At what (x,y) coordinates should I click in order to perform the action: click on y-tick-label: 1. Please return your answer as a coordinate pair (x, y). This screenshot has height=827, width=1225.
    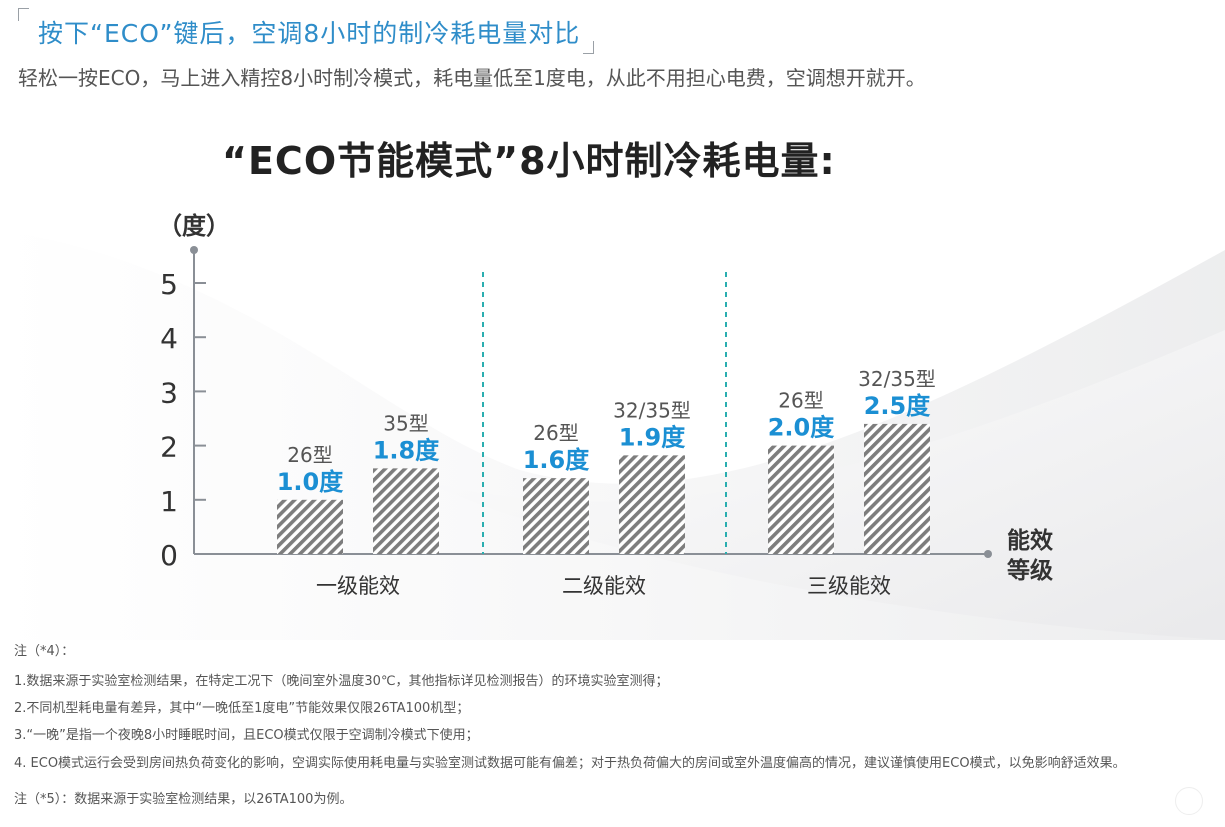
    Looking at the image, I should click on (169, 501).